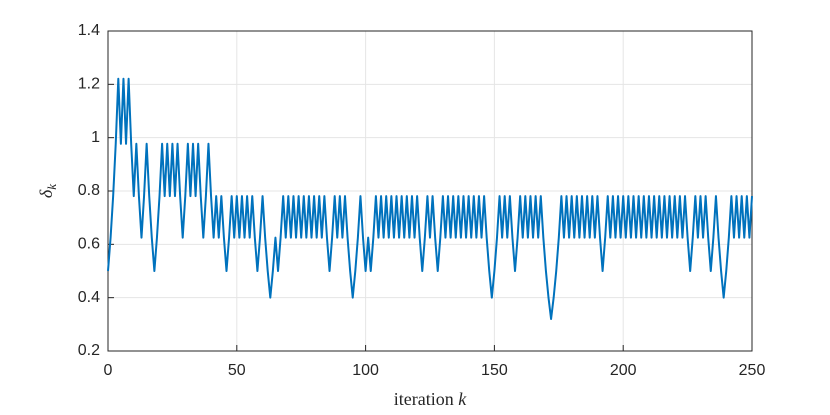  What do you see at coordinates (89, 30) in the screenshot?
I see `y-tick-label: 1.4` at bounding box center [89, 30].